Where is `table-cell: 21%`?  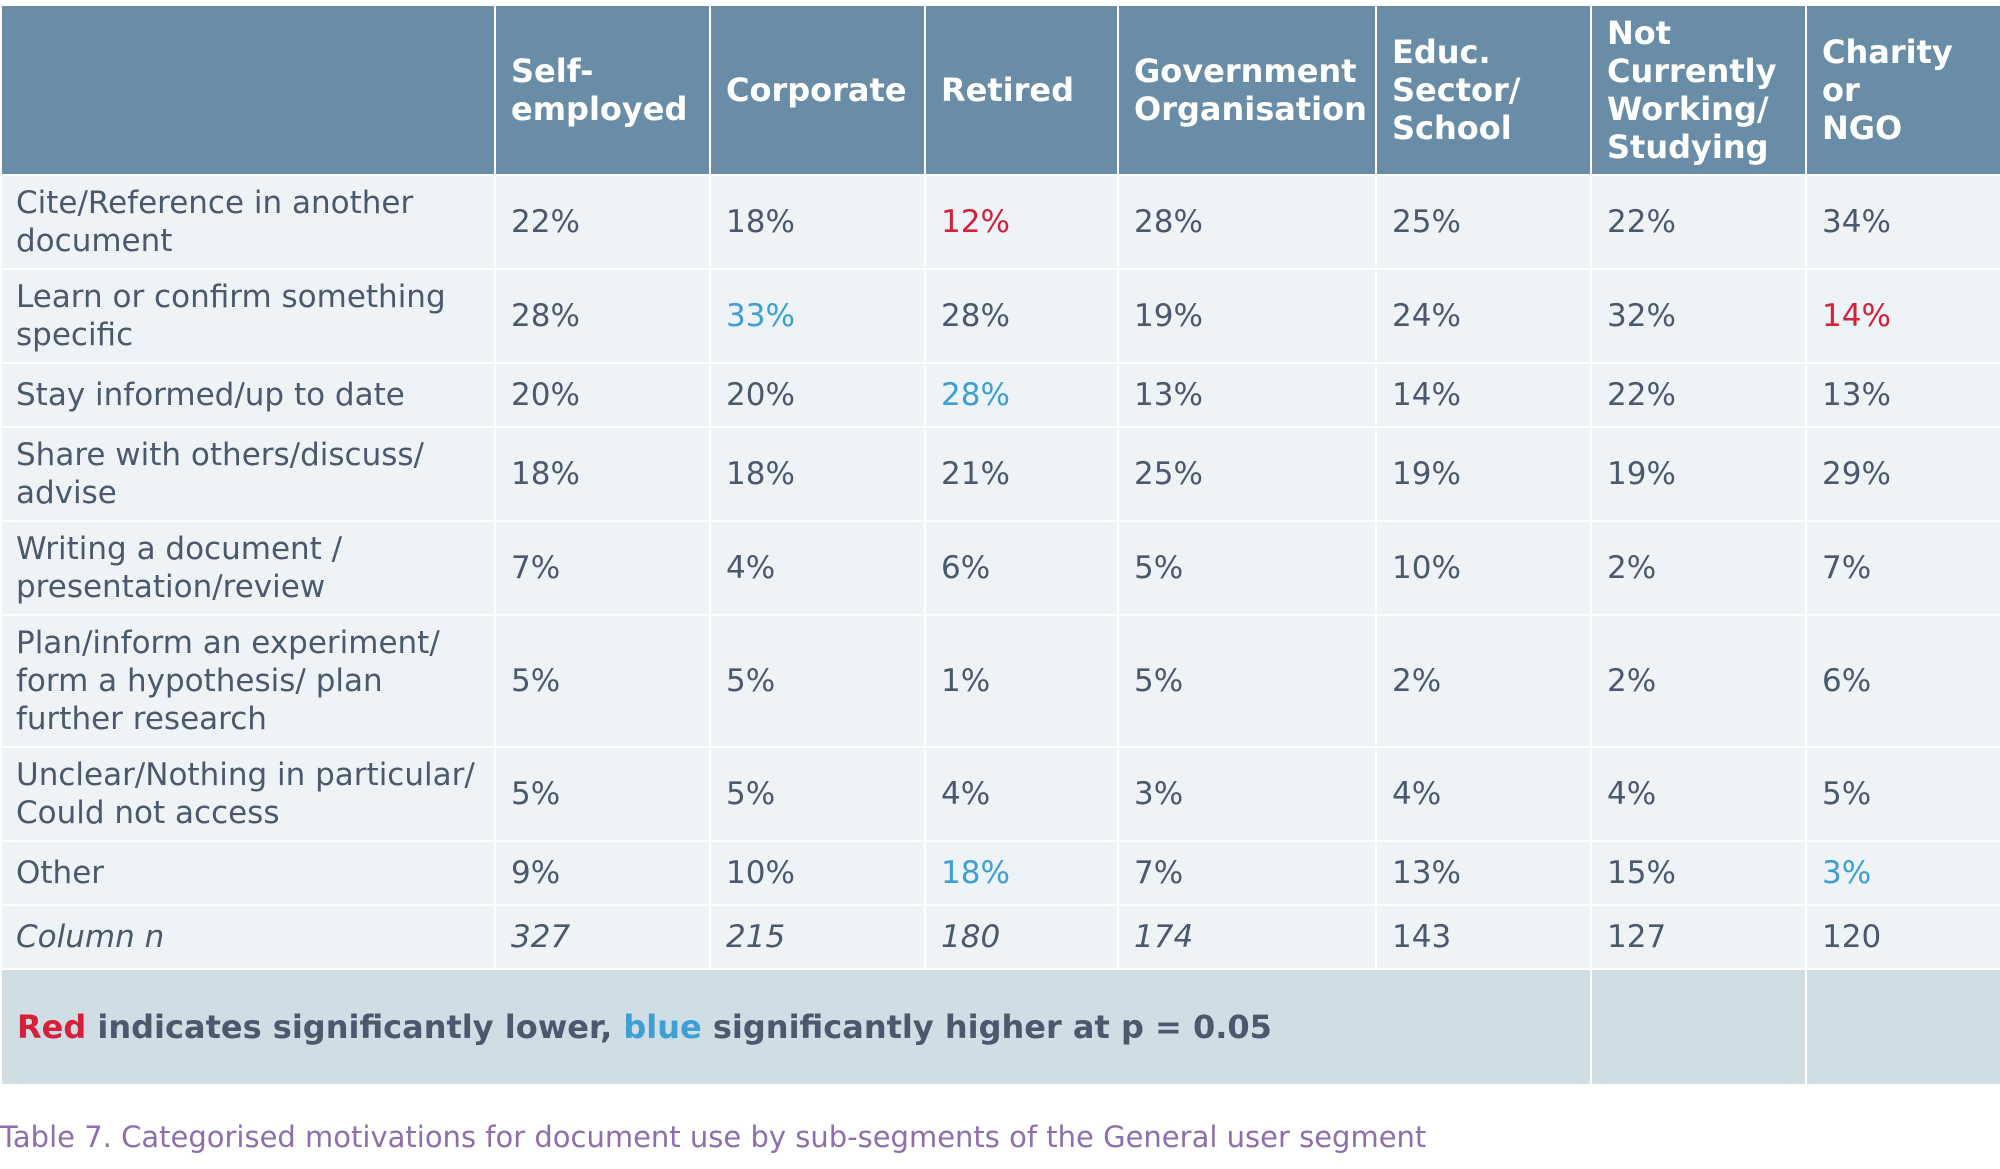
table-cell: 21% is located at coordinates (1021, 474).